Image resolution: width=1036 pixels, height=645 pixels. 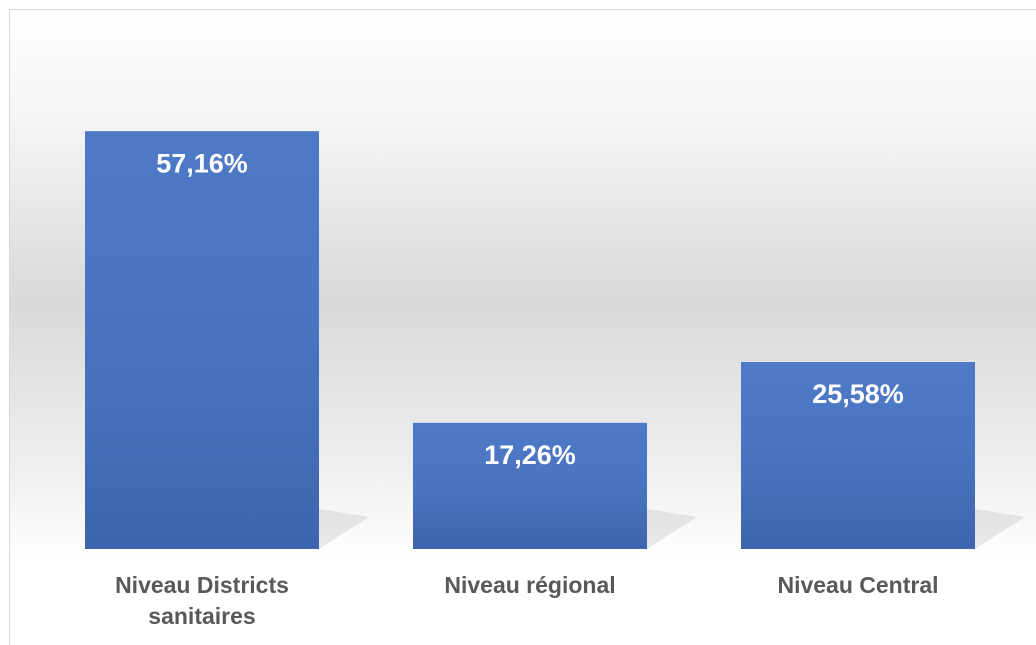 What do you see at coordinates (530, 585) in the screenshot?
I see `x-tick-label: Niveau régional` at bounding box center [530, 585].